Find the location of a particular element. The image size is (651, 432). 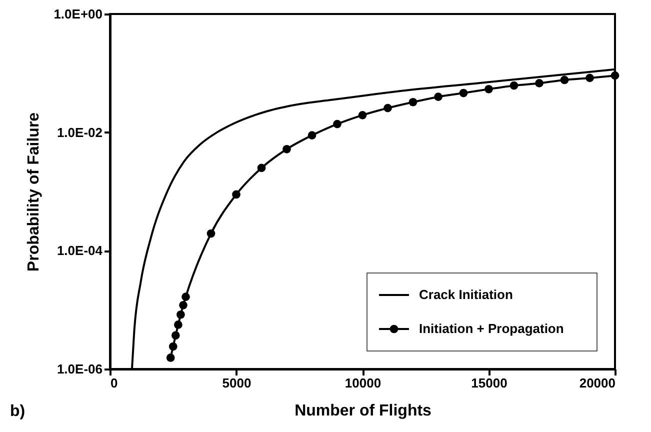

legend-label: Initiation + Propagation is located at coordinates (491, 328).